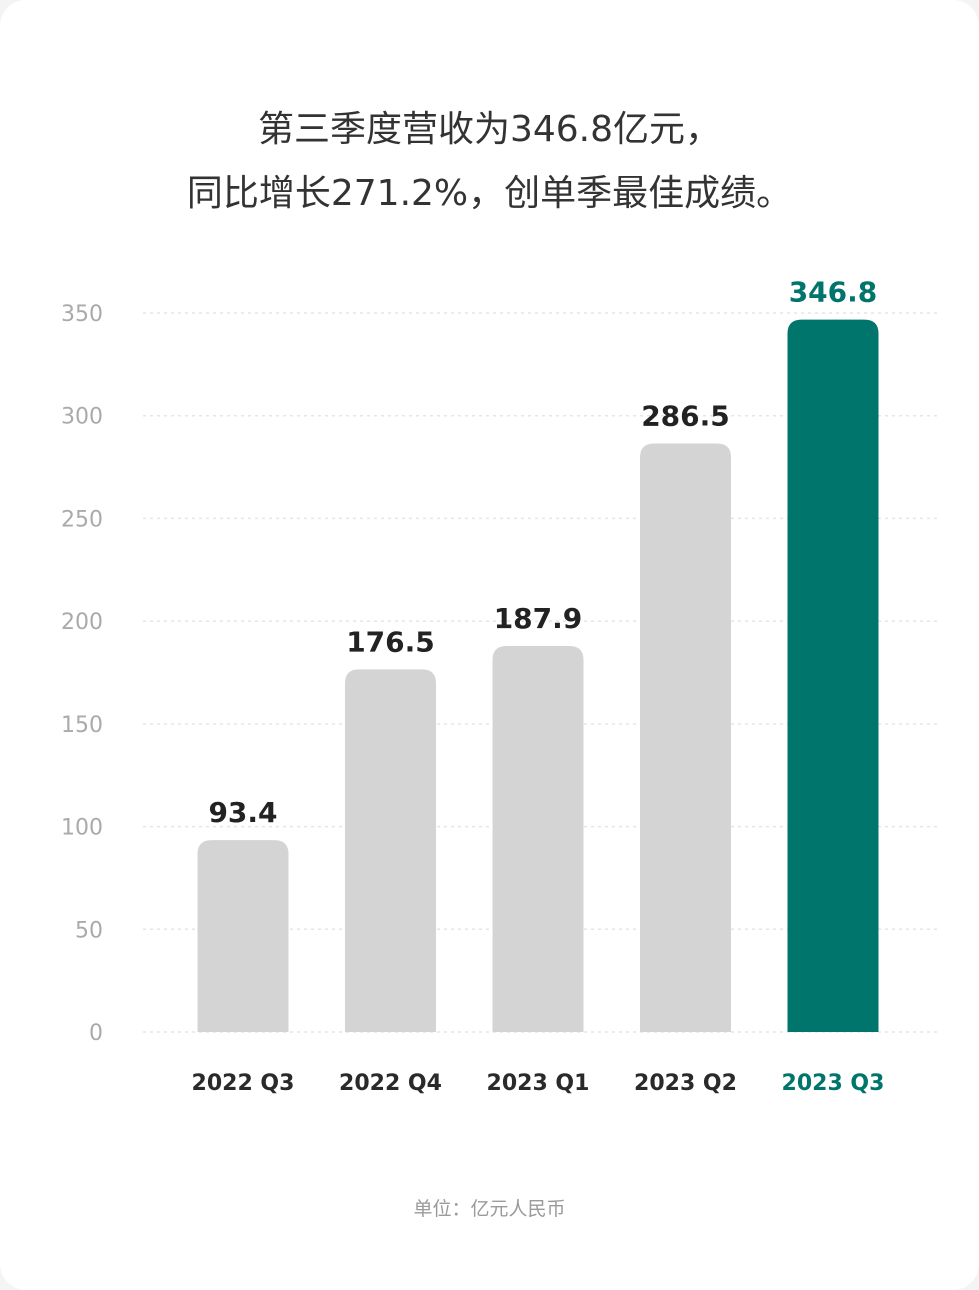  I want to click on bar-2023-q1, so click(538, 838).